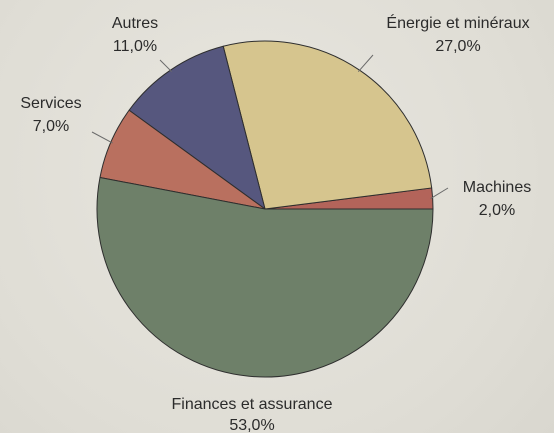 The width and height of the screenshot is (554, 433). Describe the element at coordinates (457, 22) in the screenshot. I see `label-energie-name: Énergie et minéraux` at that location.